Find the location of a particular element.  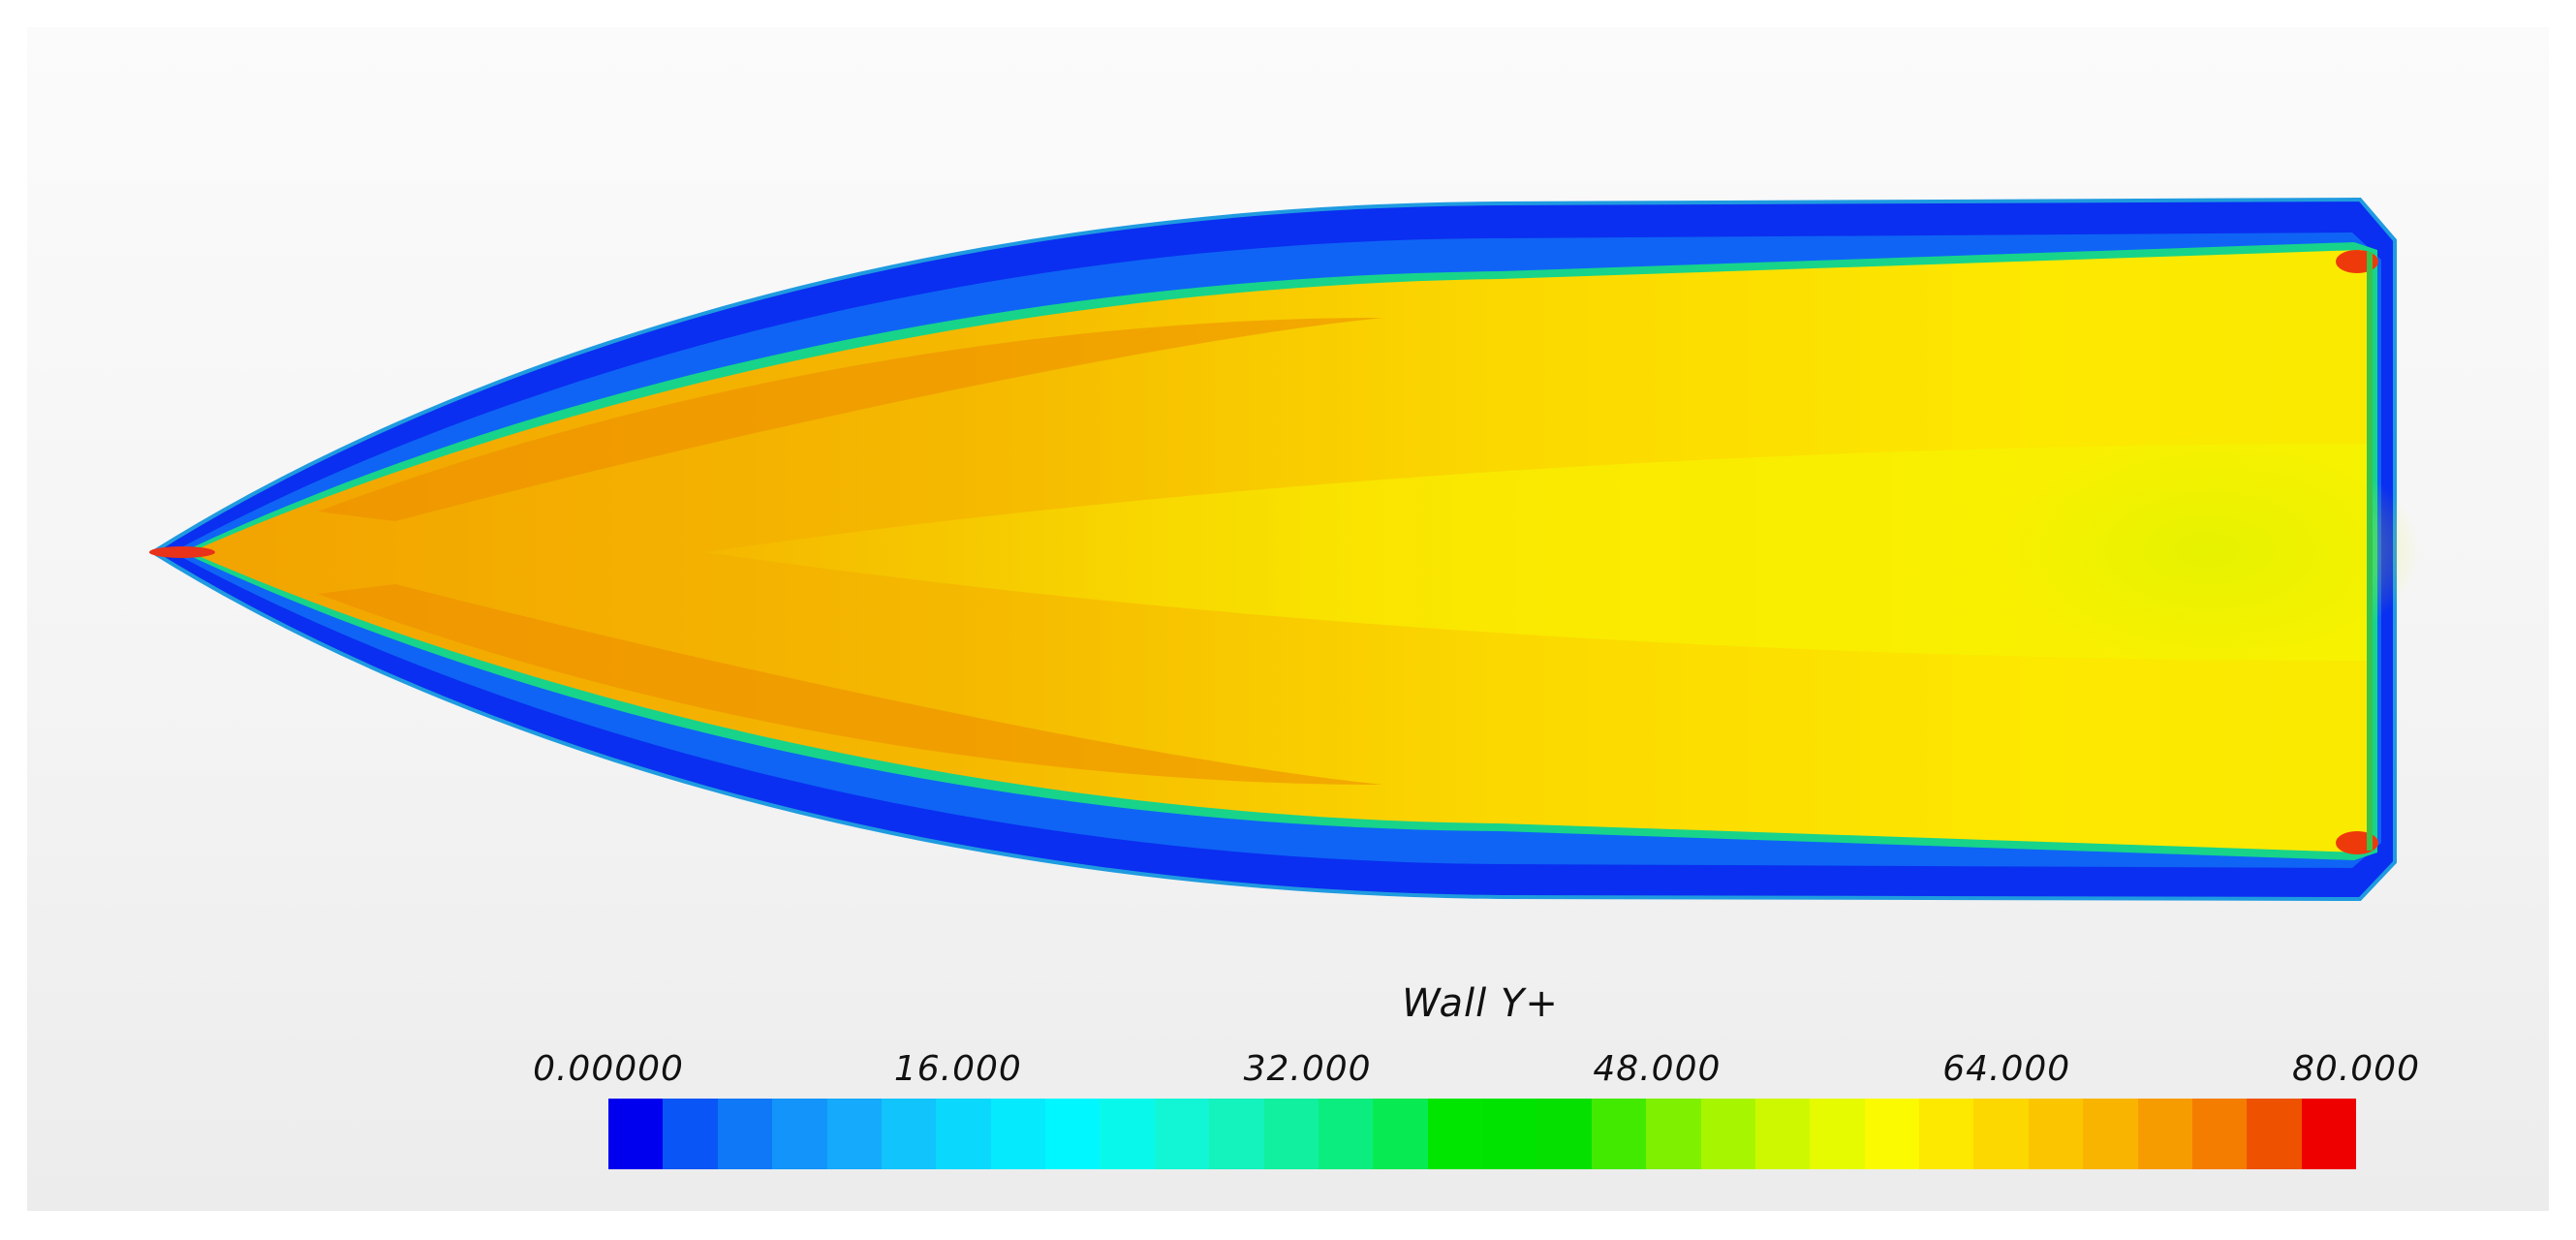

colorbar-tick-label: 64.000 is located at coordinates (2007, 1069).